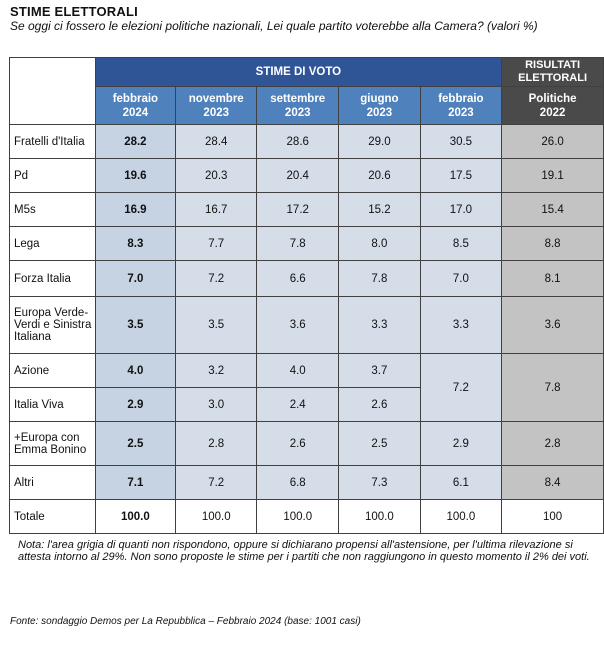 The height and width of the screenshot is (645, 604). What do you see at coordinates (52, 91) in the screenshot?
I see `corner-cell` at bounding box center [52, 91].